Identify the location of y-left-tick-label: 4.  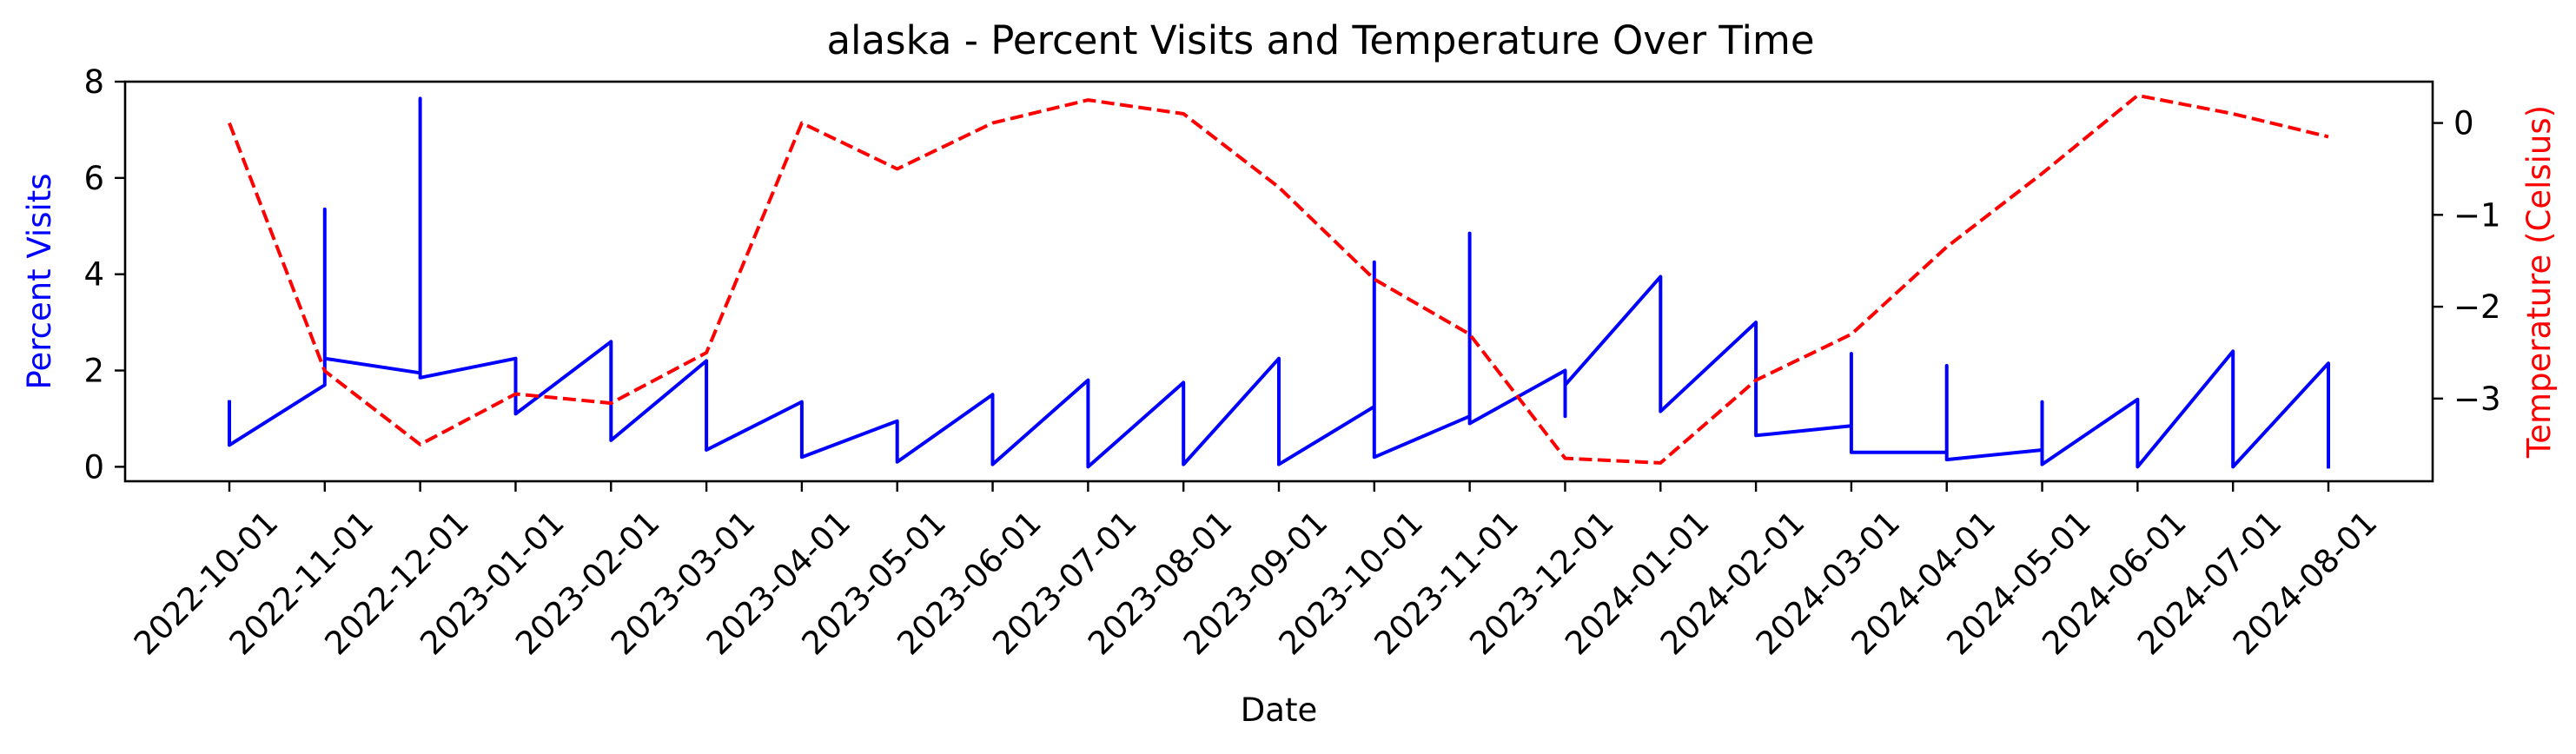
(93, 275).